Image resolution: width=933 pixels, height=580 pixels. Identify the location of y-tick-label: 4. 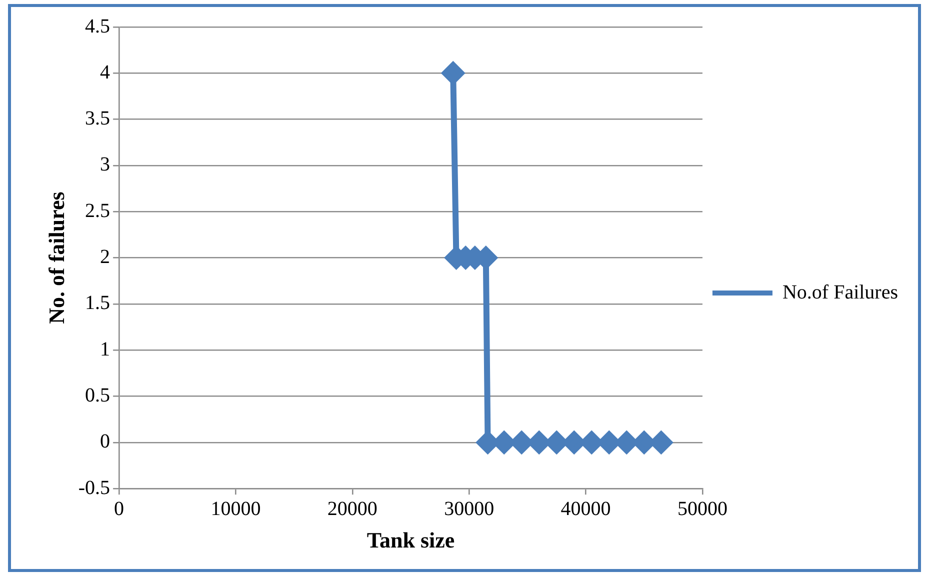
(105, 72).